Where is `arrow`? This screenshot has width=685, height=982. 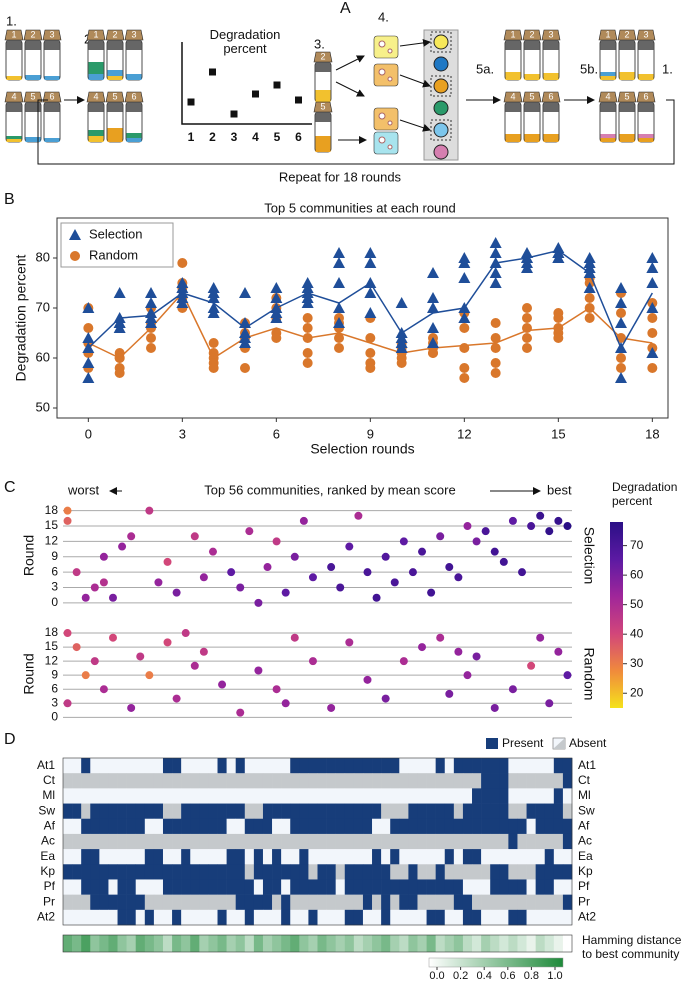
arrow is located at coordinates (350, 89).